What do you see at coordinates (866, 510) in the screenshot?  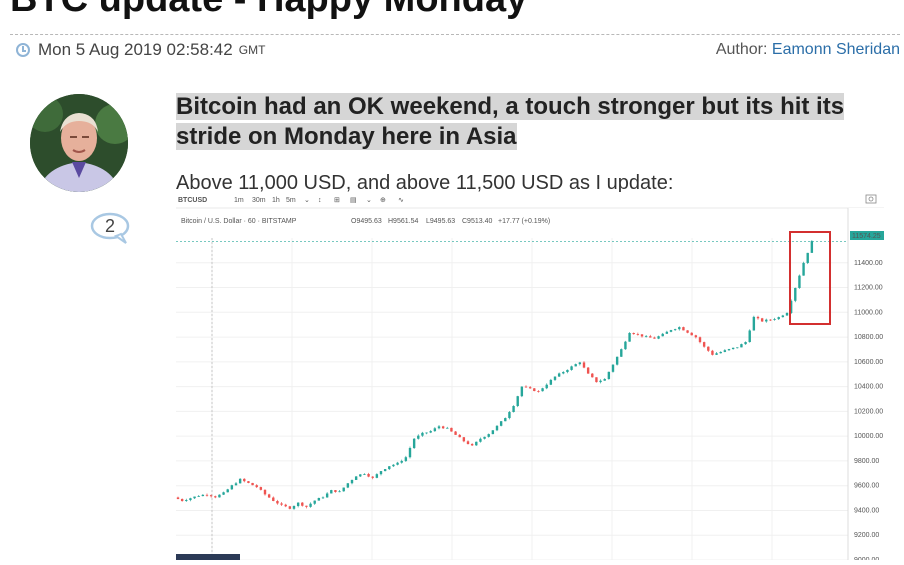 I see `price-tick-label: 9400.00` at bounding box center [866, 510].